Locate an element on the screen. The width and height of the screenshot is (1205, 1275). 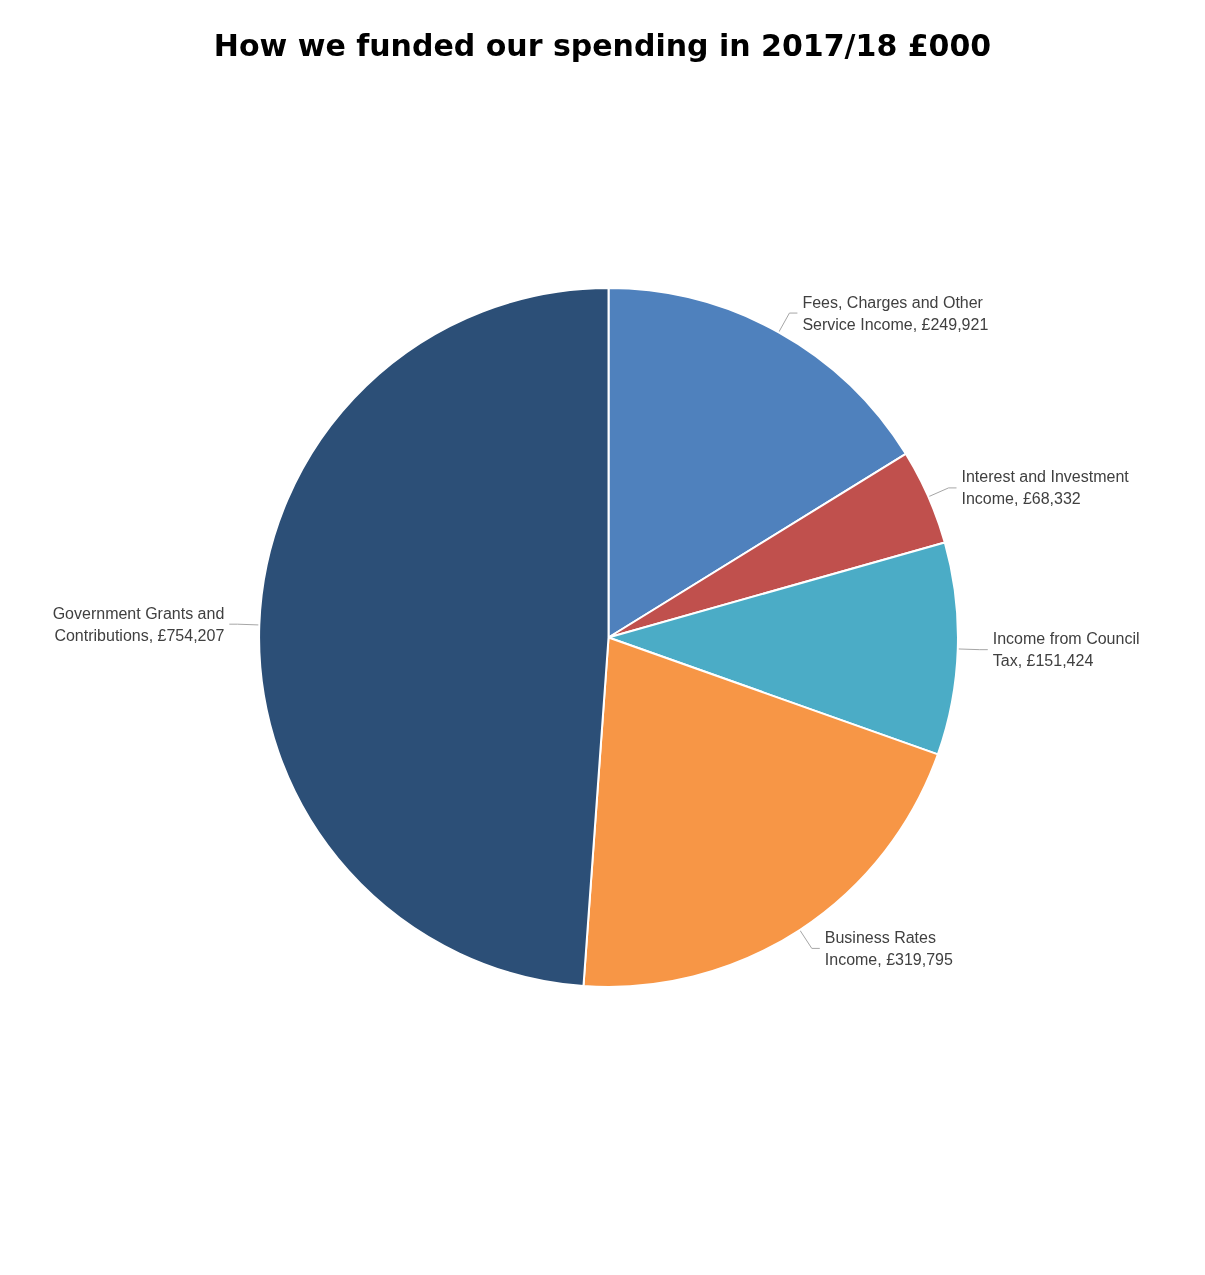
slice-label: Interest and Investment Income, £68,332 is located at coordinates (1045, 488).